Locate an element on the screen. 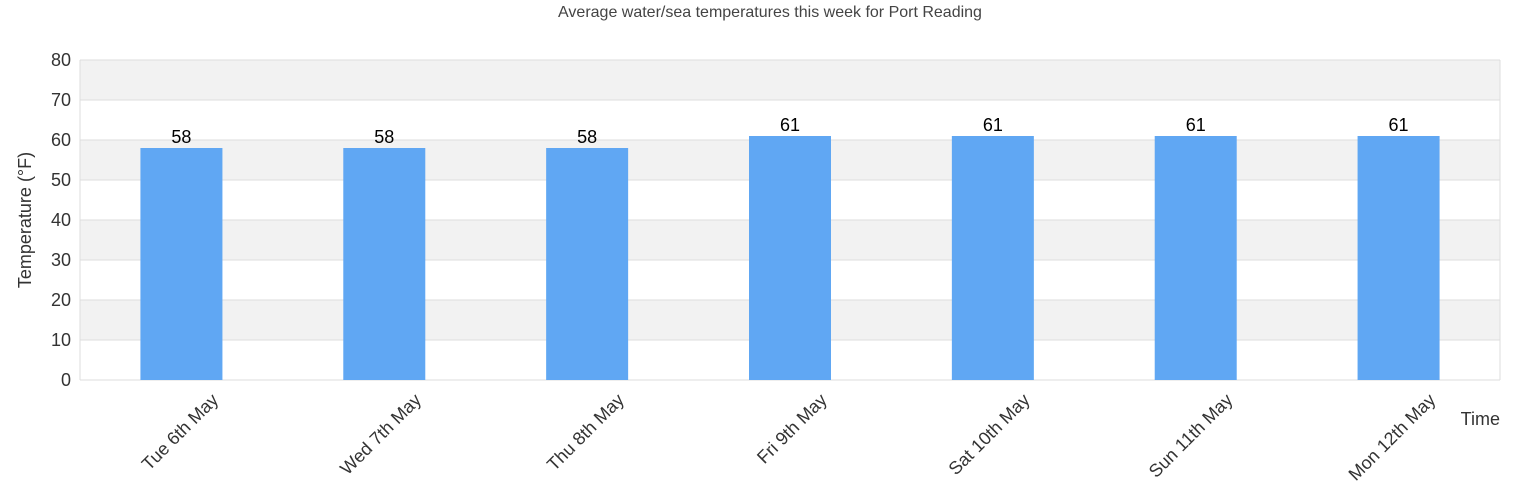 Image resolution: width=1540 pixels, height=500 pixels. x-tick-label: Sun 11th May is located at coordinates (1191, 436).